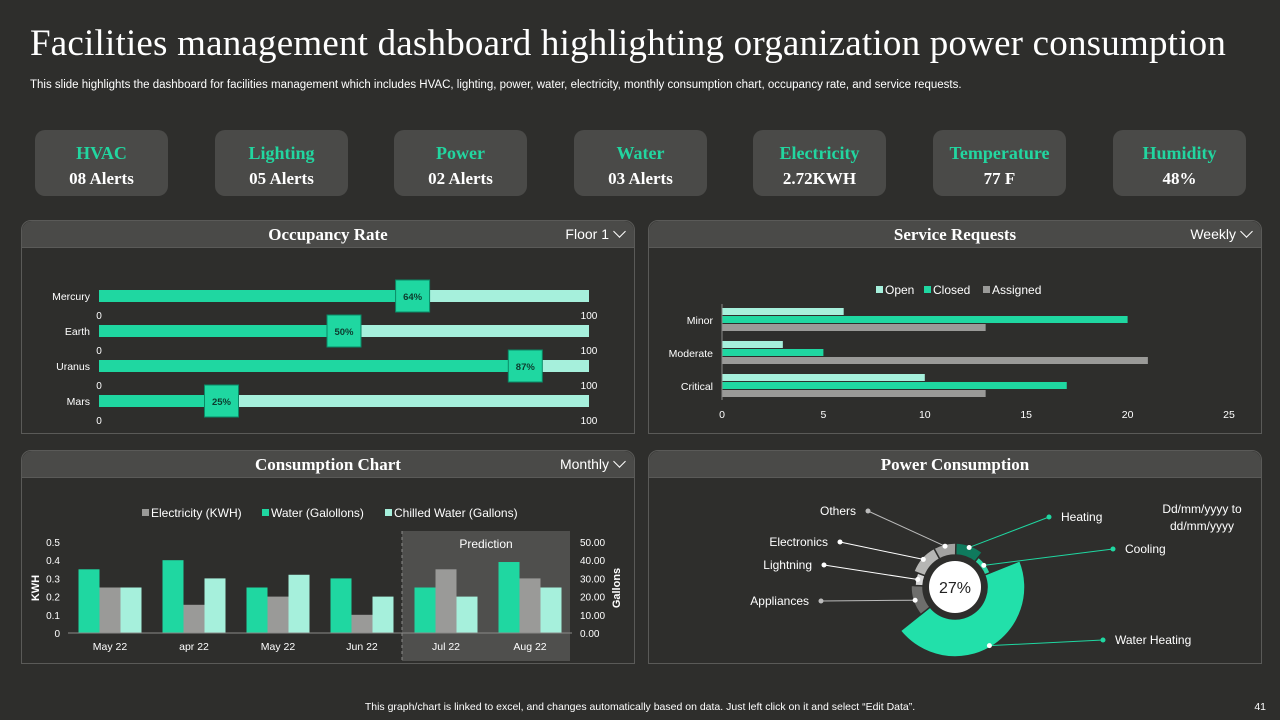  Describe the element at coordinates (584, 464) in the screenshot. I see `dropdown-value: Monthly` at that location.